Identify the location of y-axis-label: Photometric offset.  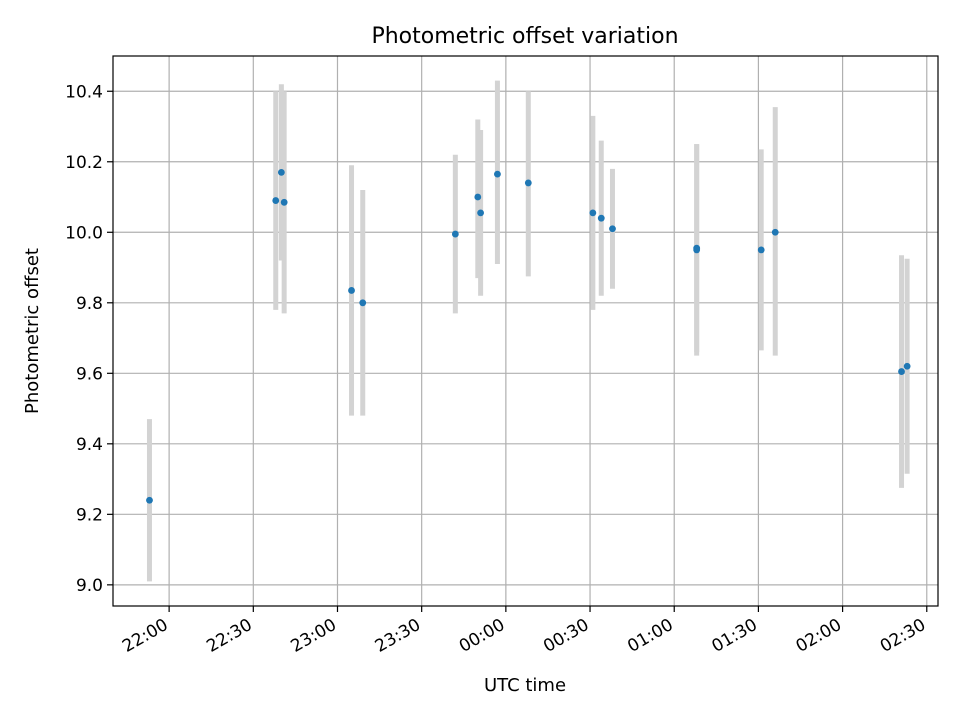
(32, 331).